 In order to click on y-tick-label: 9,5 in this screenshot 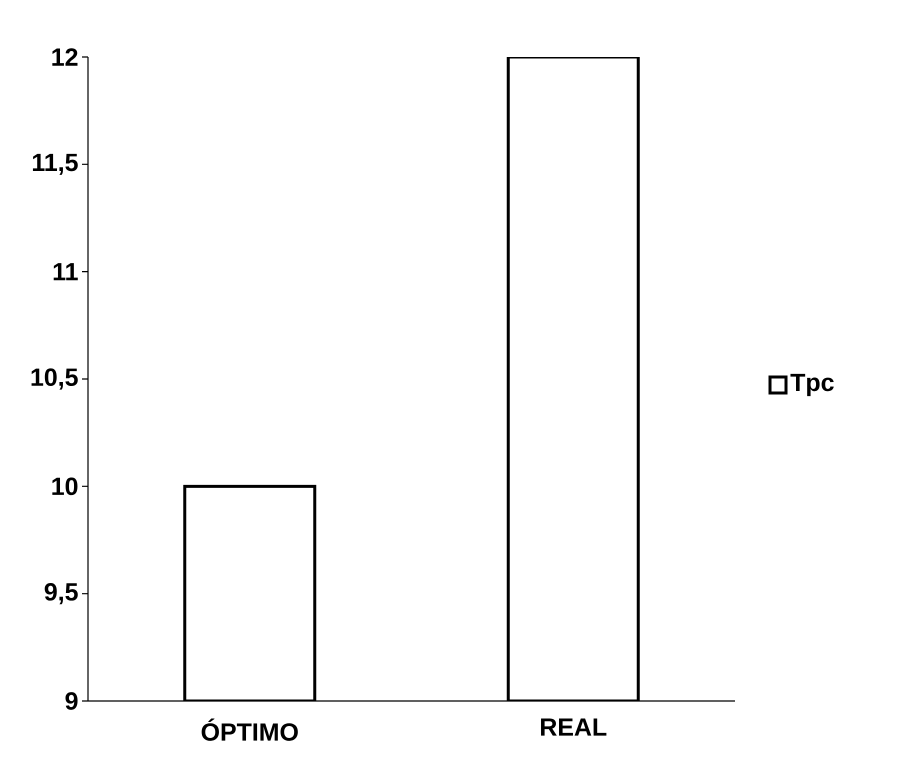, I will do `click(61, 593)`.